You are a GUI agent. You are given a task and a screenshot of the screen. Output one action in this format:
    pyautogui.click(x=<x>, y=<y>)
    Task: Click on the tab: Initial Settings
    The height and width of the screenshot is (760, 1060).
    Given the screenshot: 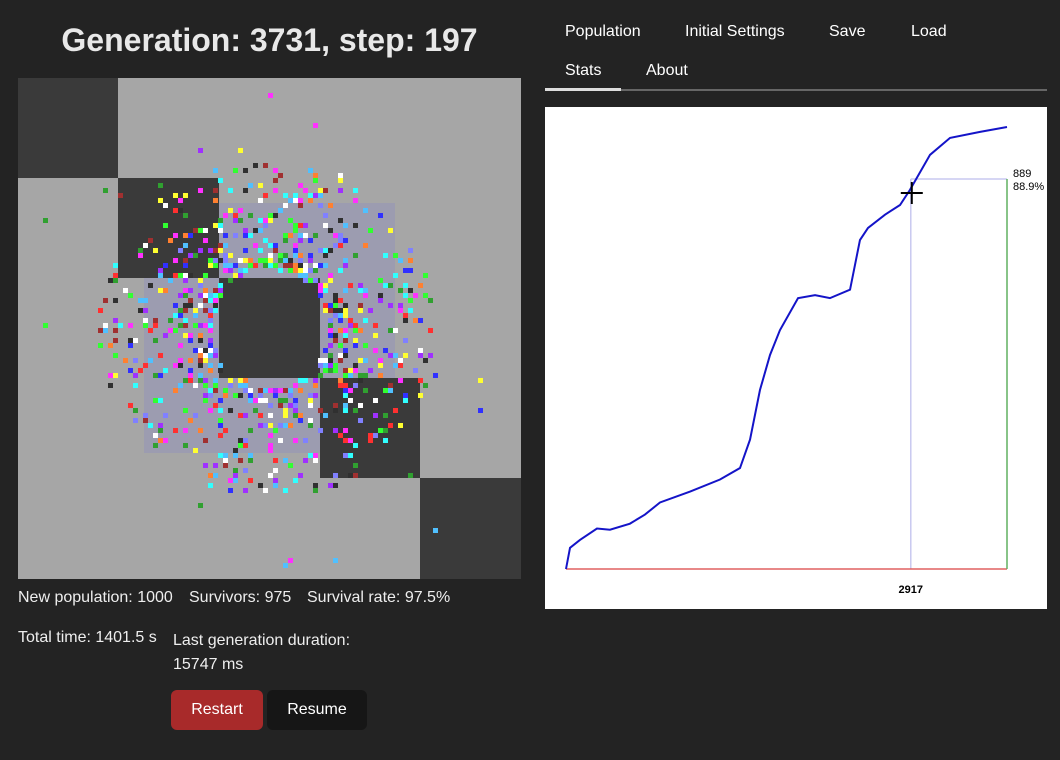 What is the action you would take?
    pyautogui.click(x=735, y=31)
    